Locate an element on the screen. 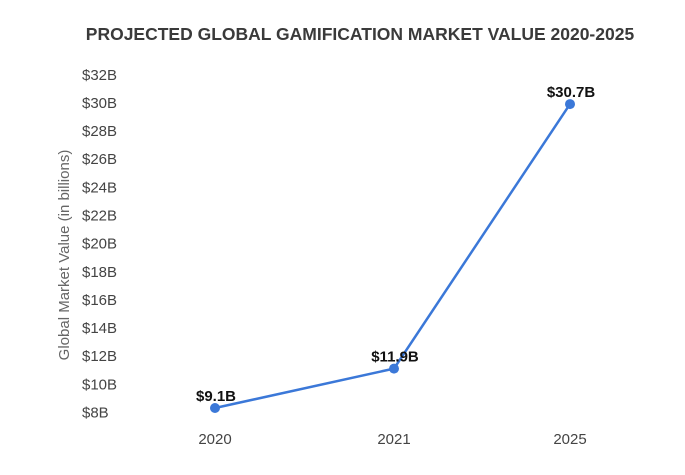 The width and height of the screenshot is (685, 475). y-tick-label: $20B is located at coordinates (99, 244).